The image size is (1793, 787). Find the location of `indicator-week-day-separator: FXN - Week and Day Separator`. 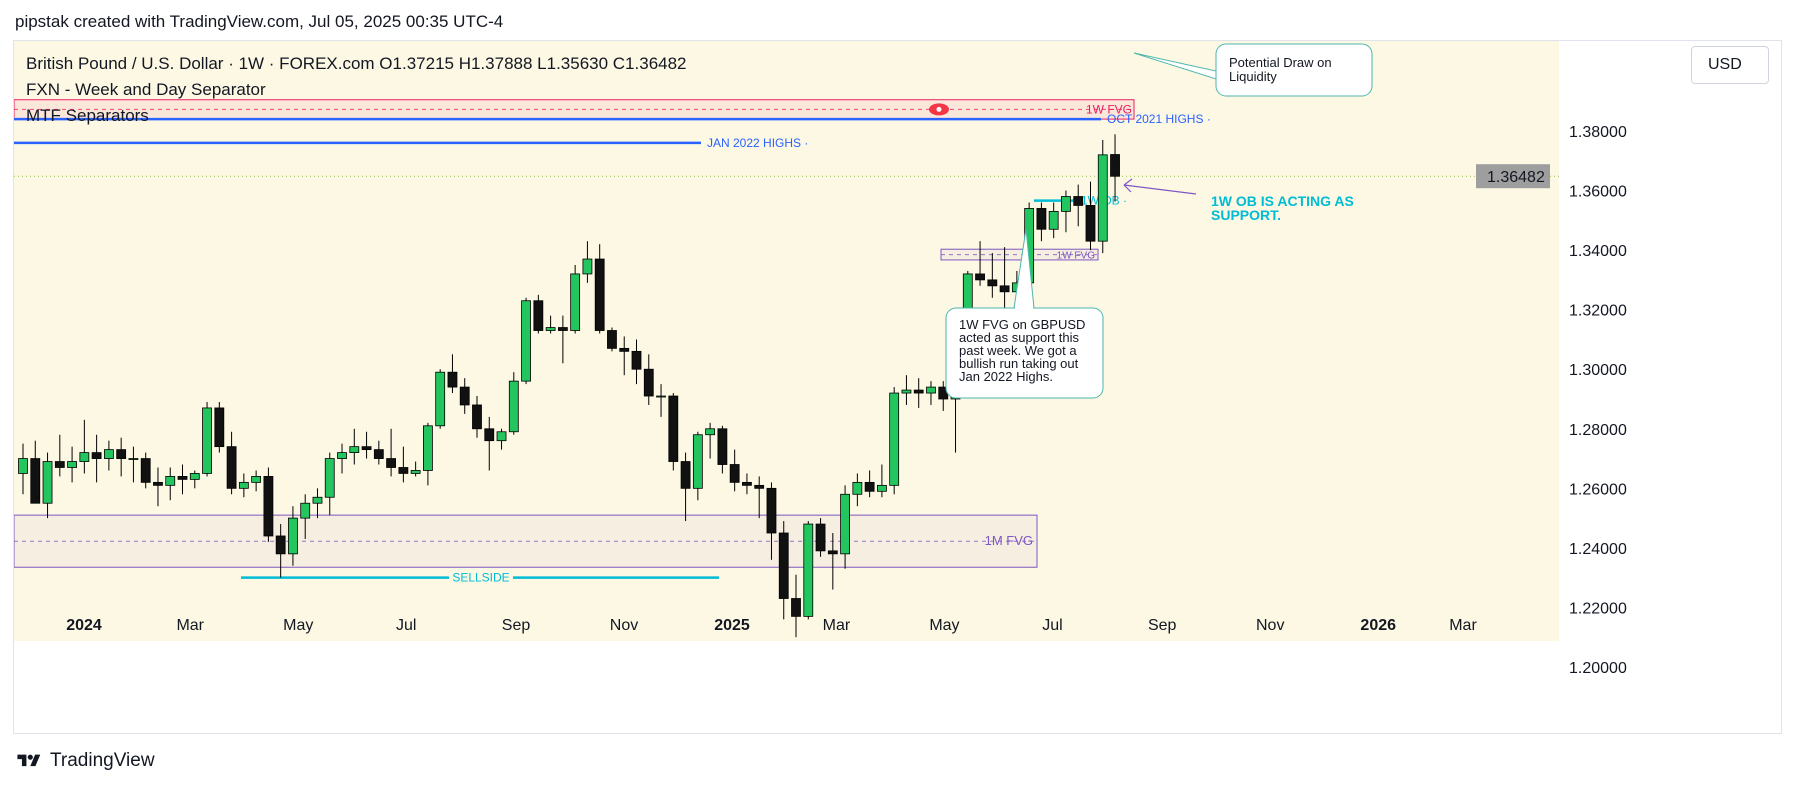

indicator-week-day-separator: FXN - Week and Day Separator is located at coordinates (146, 89).